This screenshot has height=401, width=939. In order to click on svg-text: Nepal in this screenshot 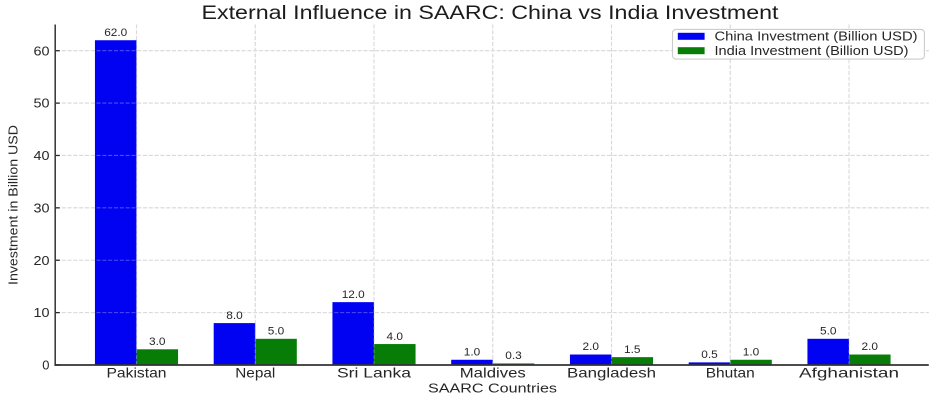, I will do `click(255, 373)`.